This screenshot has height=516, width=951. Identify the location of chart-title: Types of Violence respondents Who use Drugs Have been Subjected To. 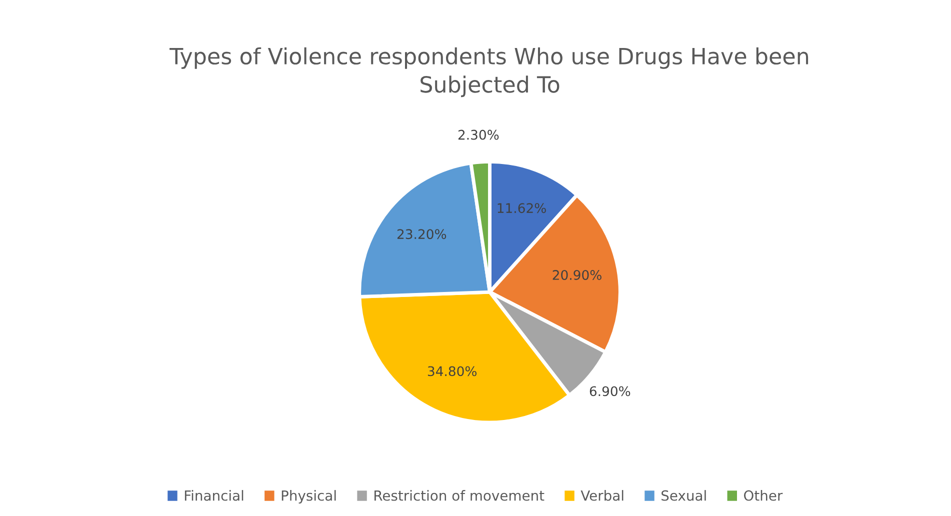
(489, 72).